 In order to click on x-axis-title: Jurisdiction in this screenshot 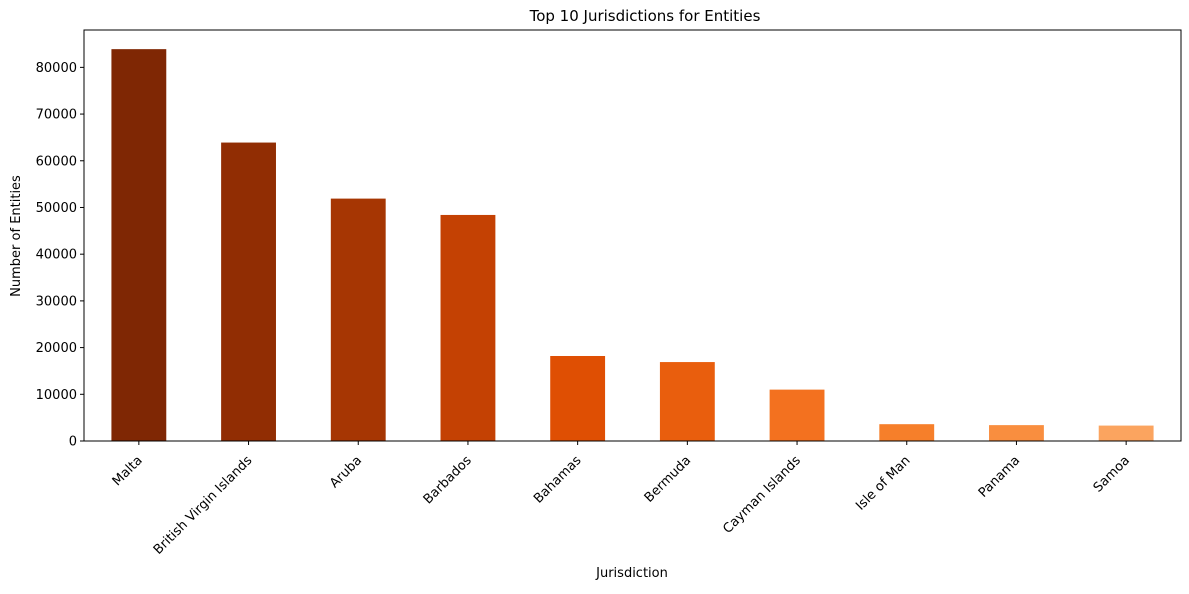, I will do `click(631, 573)`.